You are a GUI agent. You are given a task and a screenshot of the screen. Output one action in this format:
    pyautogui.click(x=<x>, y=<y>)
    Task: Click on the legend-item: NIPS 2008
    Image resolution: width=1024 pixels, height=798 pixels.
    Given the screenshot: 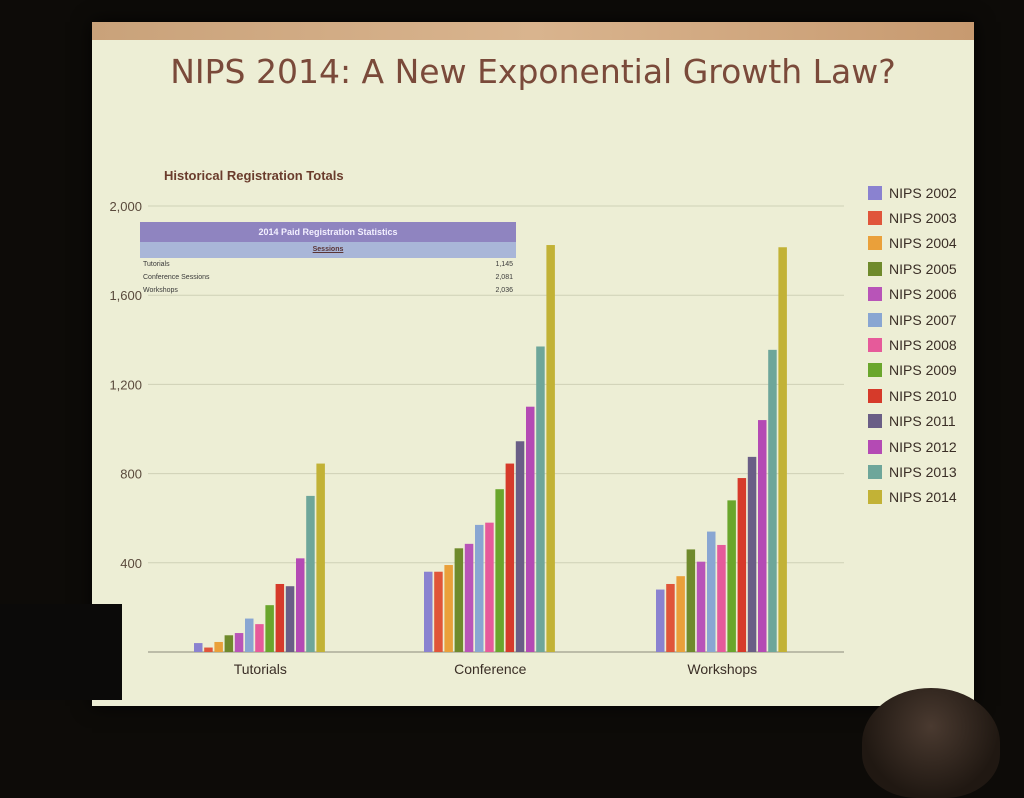 What is the action you would take?
    pyautogui.click(x=912, y=344)
    